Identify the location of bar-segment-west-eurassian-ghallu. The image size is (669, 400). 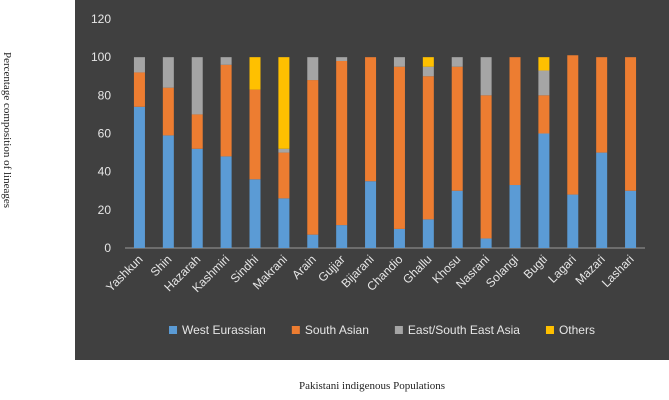
(428, 233).